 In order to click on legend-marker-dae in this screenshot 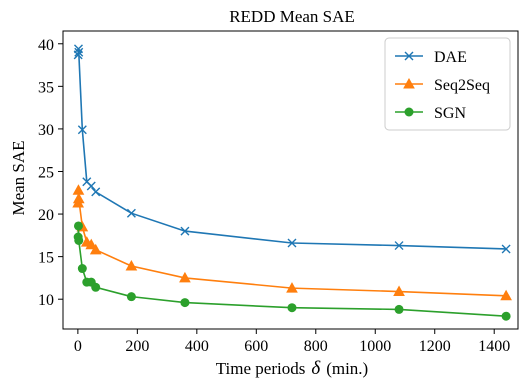, I will do `click(409, 56)`.